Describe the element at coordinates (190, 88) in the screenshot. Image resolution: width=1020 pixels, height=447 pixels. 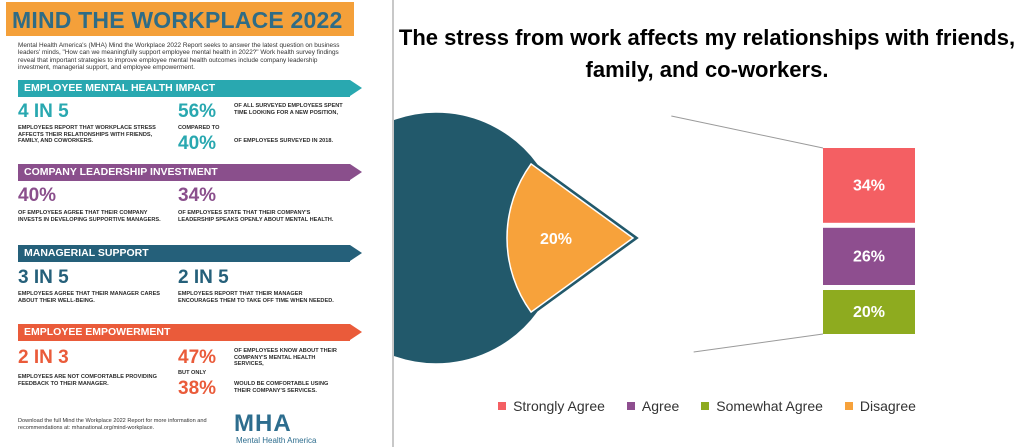
I see `section-heading-impact: EMPLOYEE MENTAL HEALTH IMPACT` at that location.